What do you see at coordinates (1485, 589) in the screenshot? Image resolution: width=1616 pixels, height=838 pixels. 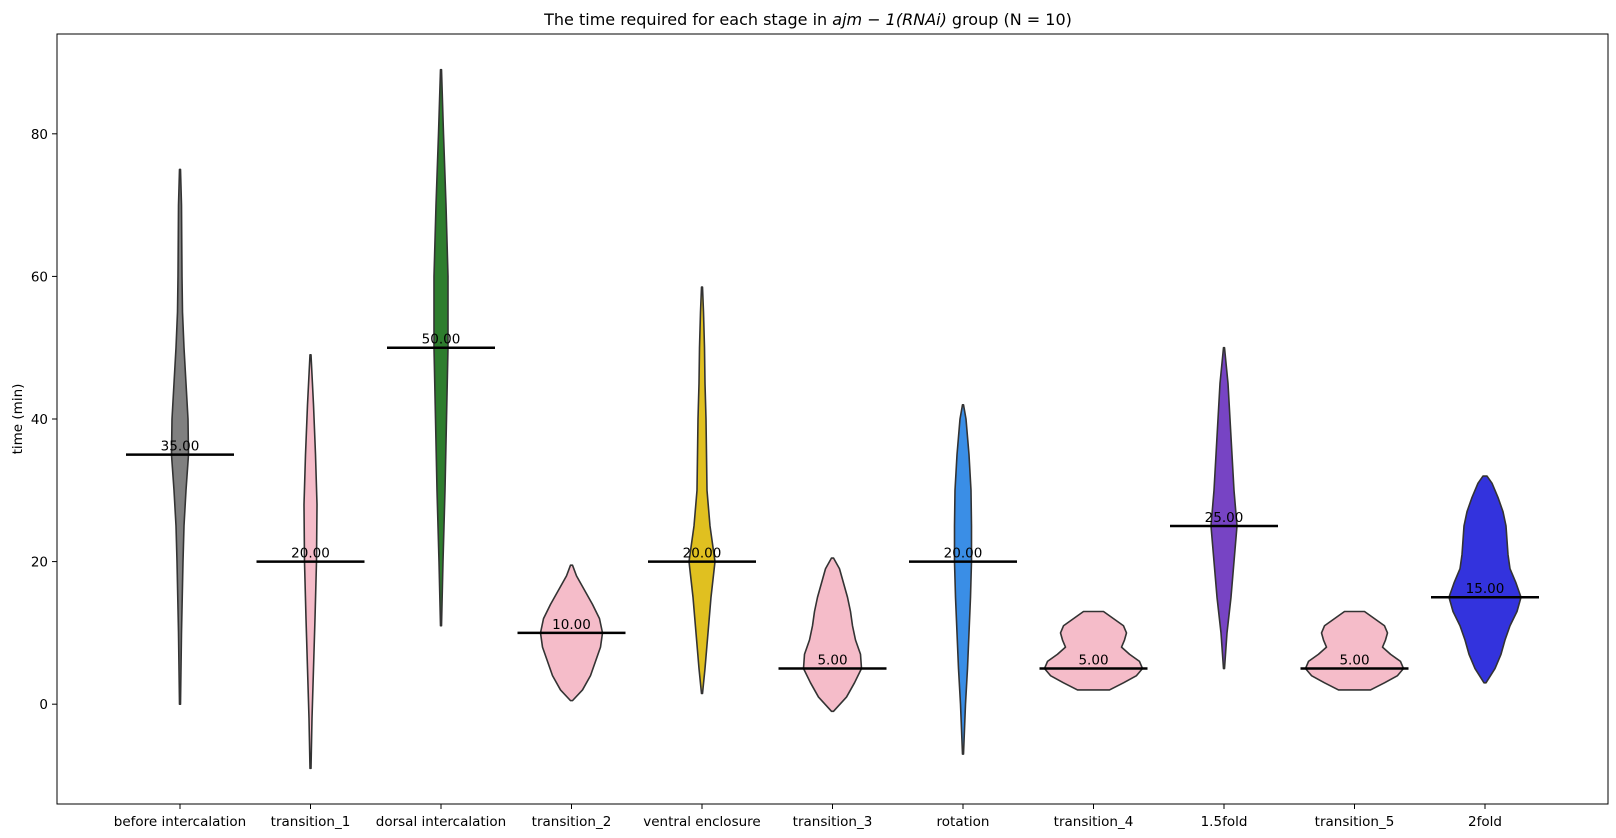 I see `median-label: 15.00` at bounding box center [1485, 589].